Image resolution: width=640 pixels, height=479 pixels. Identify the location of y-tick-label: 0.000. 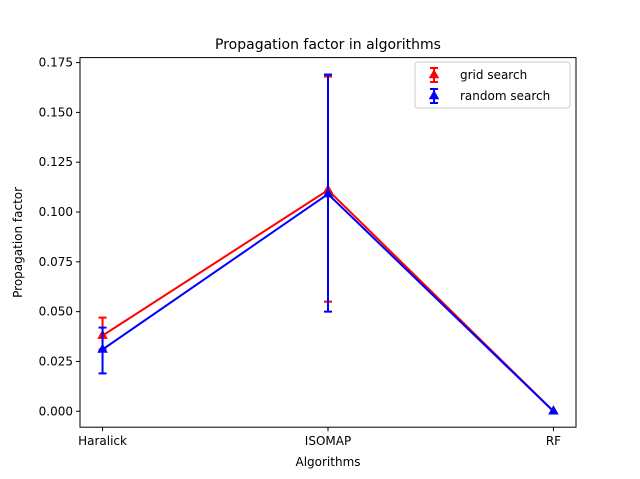
(56, 411).